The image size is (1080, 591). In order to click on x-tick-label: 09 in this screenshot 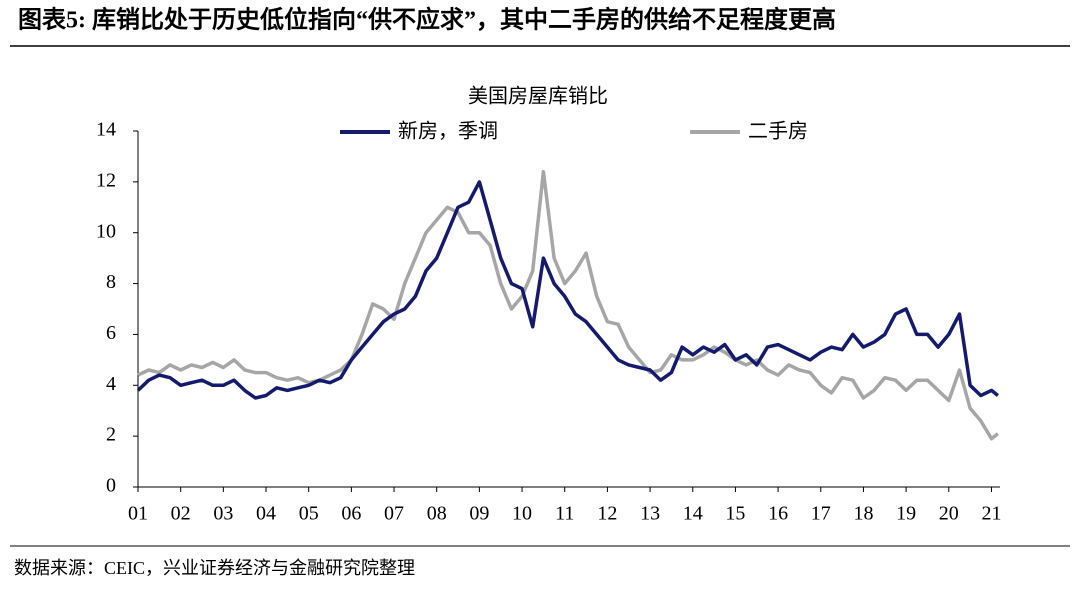, I will do `click(479, 514)`.